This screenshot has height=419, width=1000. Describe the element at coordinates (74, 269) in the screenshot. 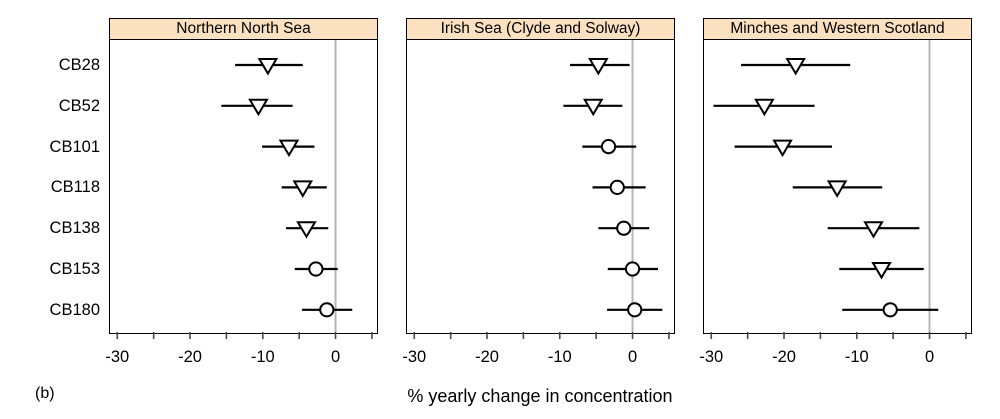

I see `y-axis-label: CB153` at that location.